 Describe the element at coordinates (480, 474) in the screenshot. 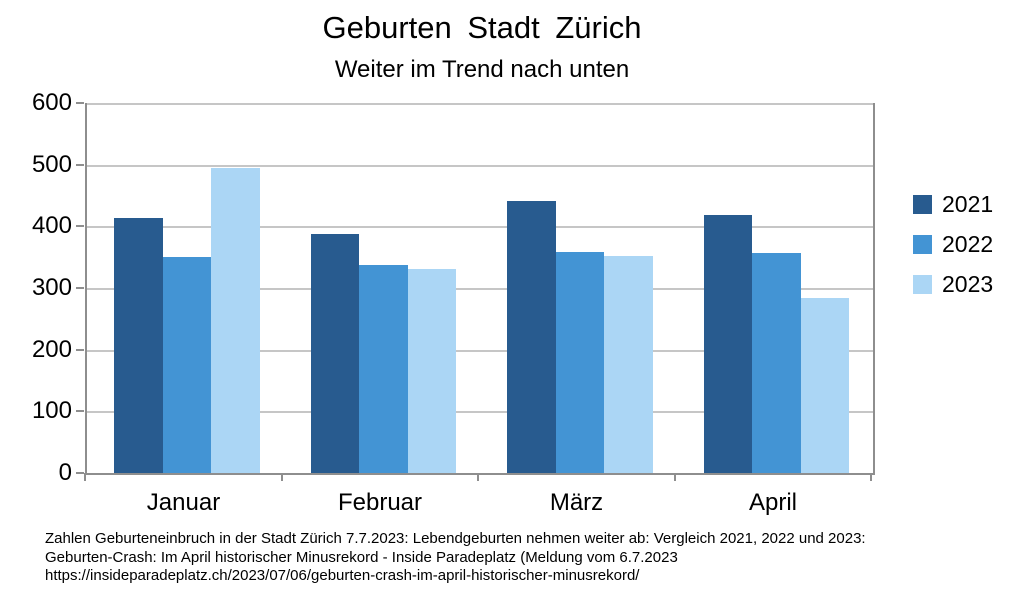

I see `x-axis-line` at that location.